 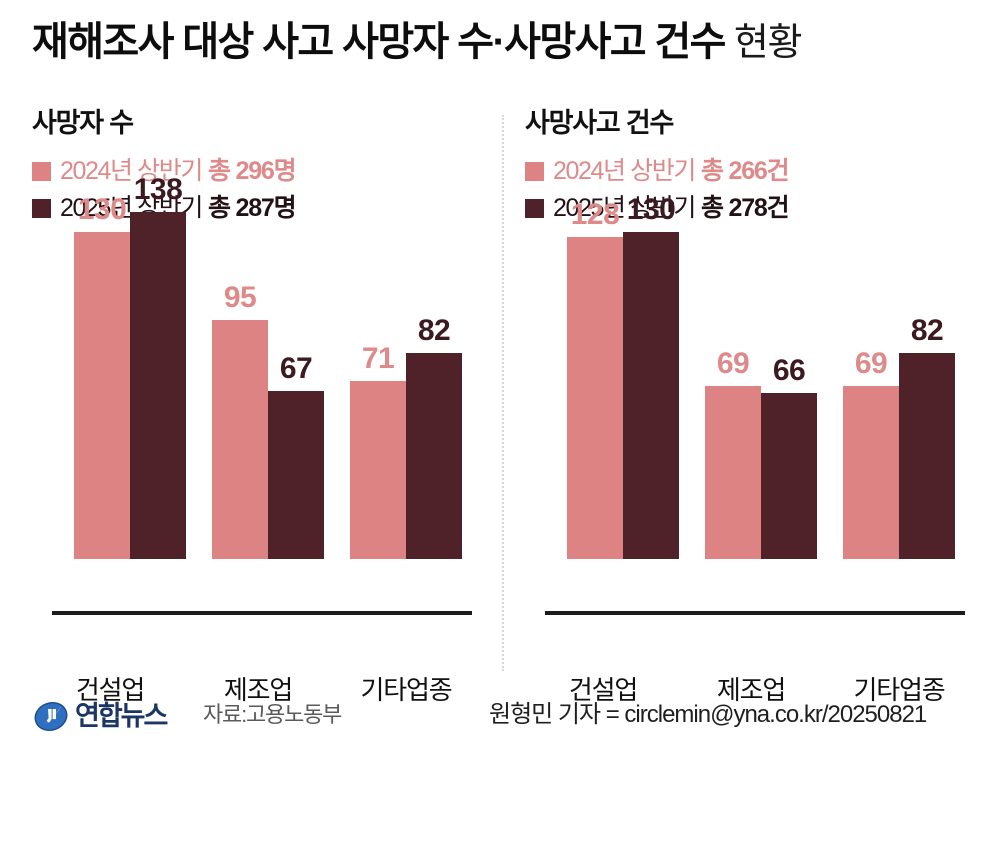 I want to click on bar-wrap-2025: 138, so click(x=158, y=393).